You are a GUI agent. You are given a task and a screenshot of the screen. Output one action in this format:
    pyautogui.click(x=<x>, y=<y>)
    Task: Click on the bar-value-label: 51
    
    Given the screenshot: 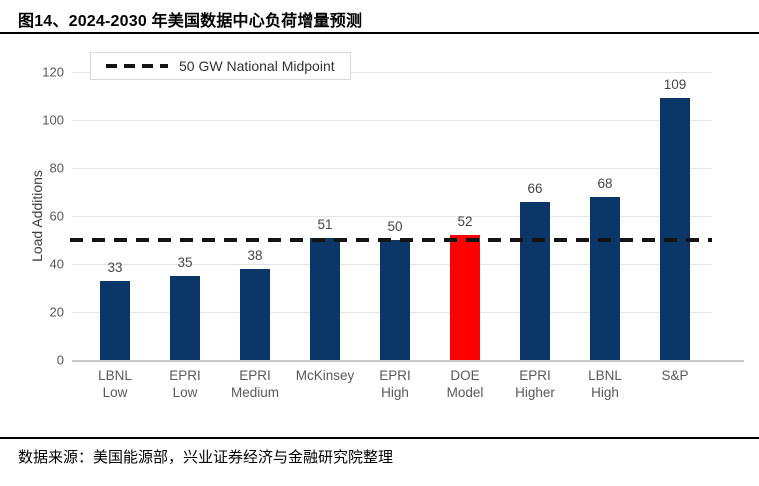 What is the action you would take?
    pyautogui.click(x=325, y=224)
    